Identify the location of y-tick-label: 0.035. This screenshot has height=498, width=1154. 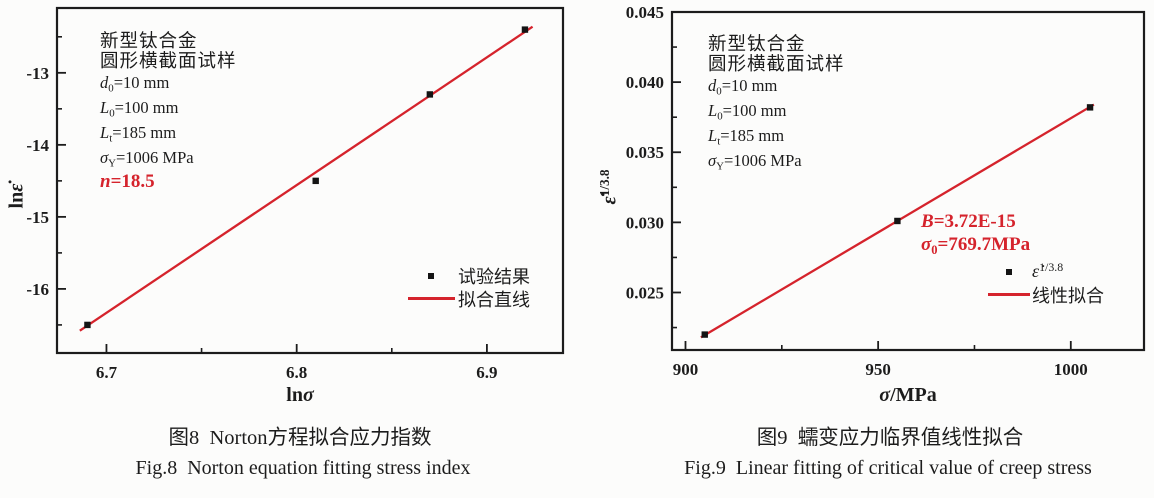
(645, 152).